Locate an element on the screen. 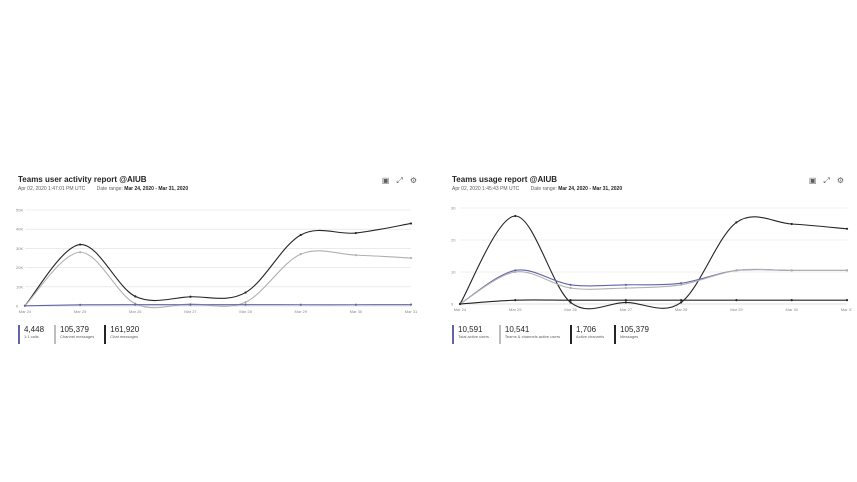  y-tick-label: 10K is located at coordinates (19, 286).